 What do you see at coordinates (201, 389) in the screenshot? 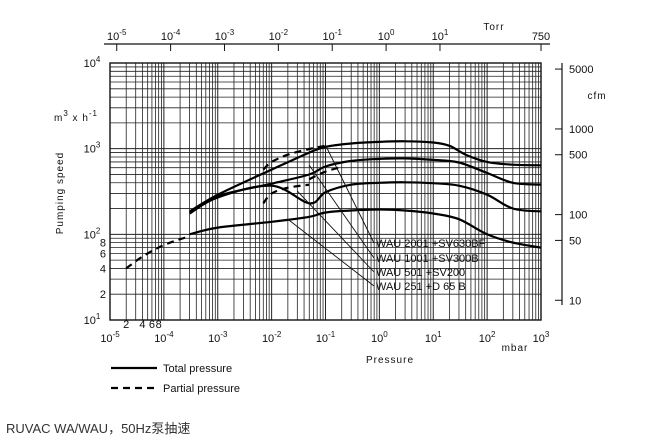
I see `legend-partial-label: Partial pressure` at bounding box center [201, 389].